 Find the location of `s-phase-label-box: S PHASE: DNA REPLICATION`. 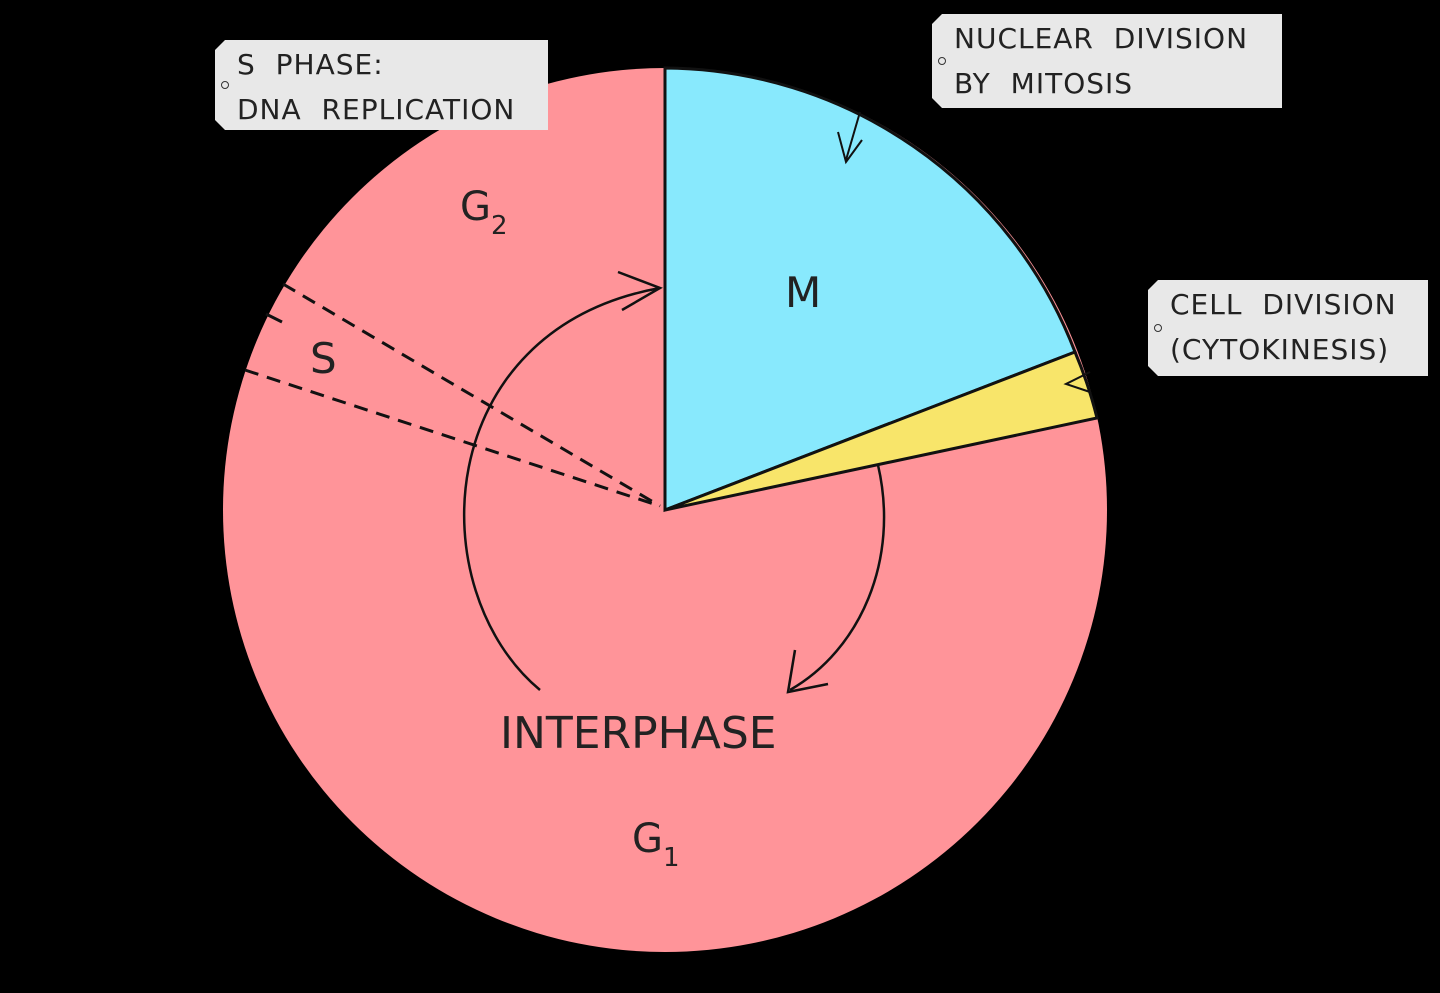

s-phase-label-box: S PHASE: DNA REPLICATION is located at coordinates (381, 85).